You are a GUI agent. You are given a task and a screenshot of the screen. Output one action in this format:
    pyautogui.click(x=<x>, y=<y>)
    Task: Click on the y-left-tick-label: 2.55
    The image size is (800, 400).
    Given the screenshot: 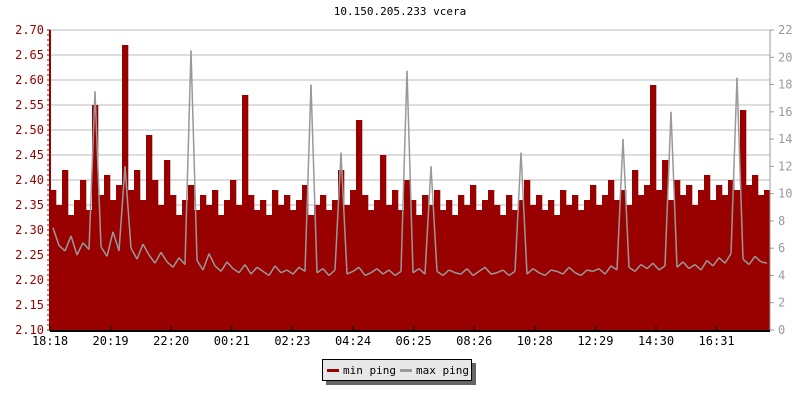 What is the action you would take?
    pyautogui.click(x=29, y=105)
    